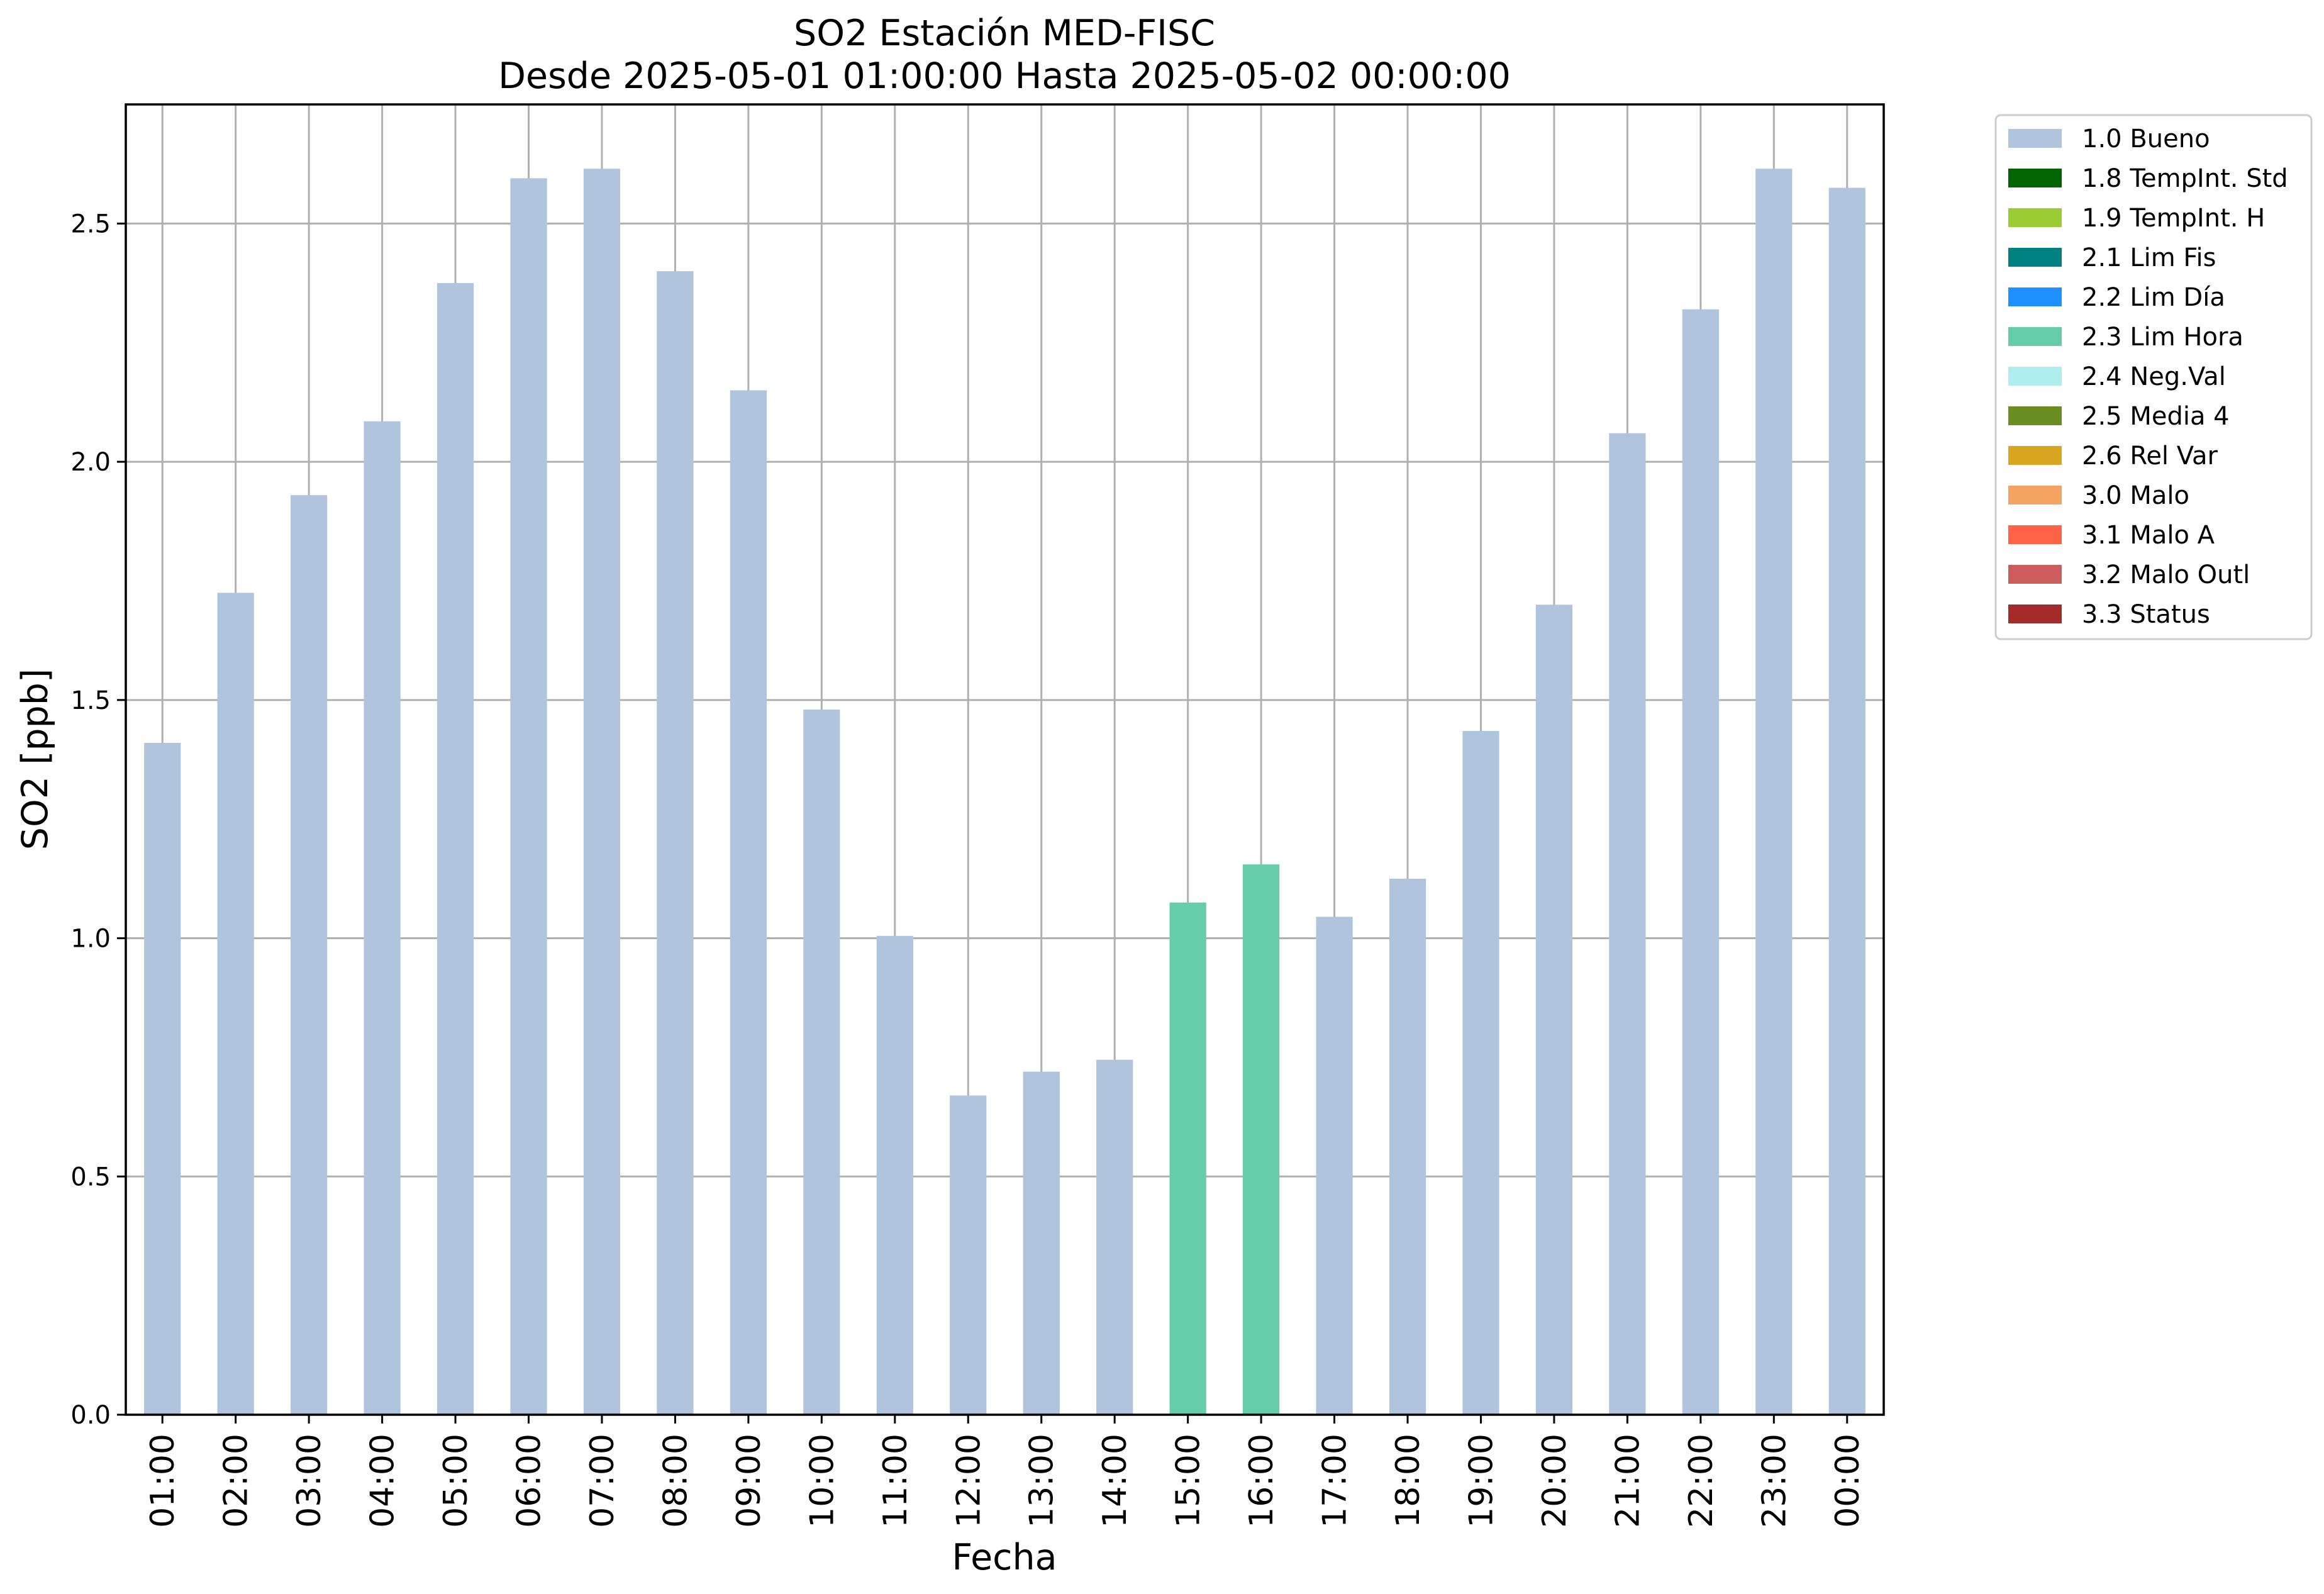  What do you see at coordinates (822, 1062) in the screenshot?
I see `bar-10:00` at bounding box center [822, 1062].